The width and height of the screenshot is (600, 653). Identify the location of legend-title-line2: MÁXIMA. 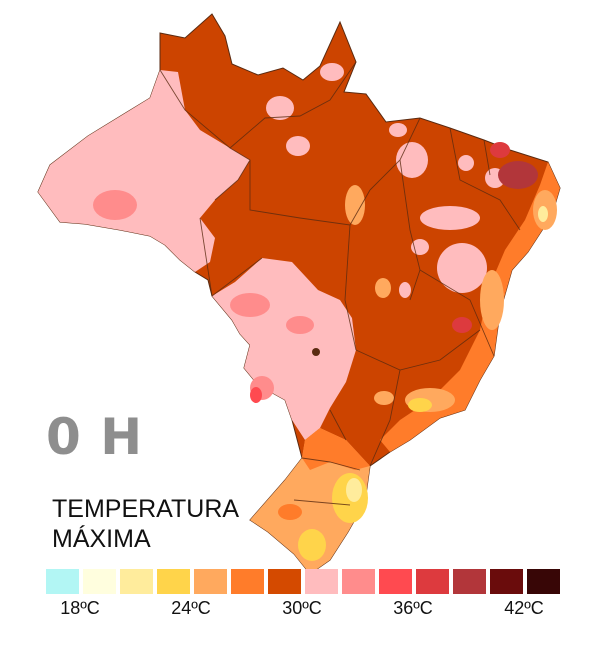
(101, 539).